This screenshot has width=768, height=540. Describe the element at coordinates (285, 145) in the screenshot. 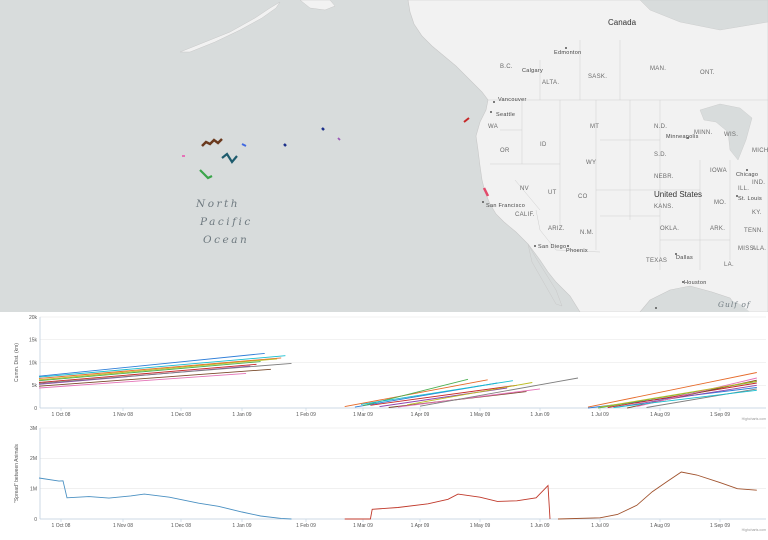

I see `track-navy` at that location.